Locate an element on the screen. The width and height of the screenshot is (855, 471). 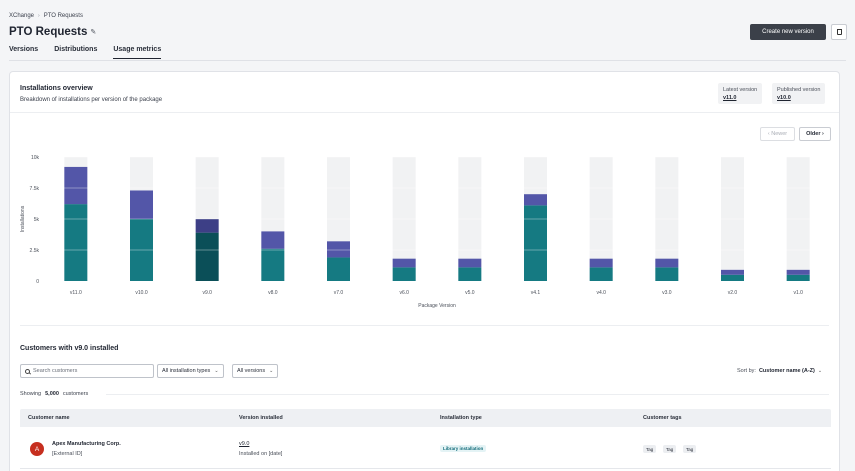
x-tick-label: v4.1 is located at coordinates (536, 293).